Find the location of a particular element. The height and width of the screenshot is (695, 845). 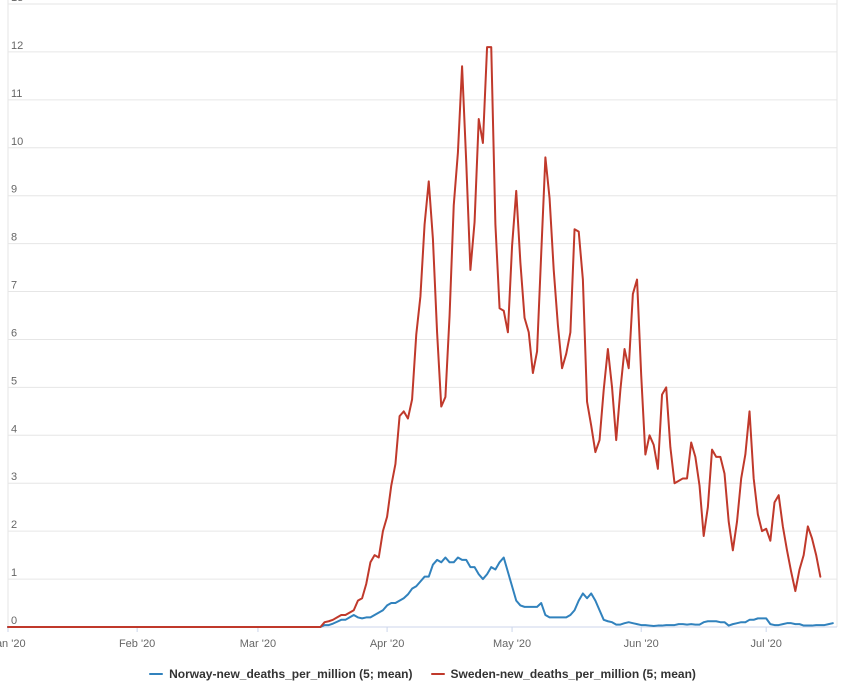

x-tick-label: May '20 is located at coordinates (512, 644).